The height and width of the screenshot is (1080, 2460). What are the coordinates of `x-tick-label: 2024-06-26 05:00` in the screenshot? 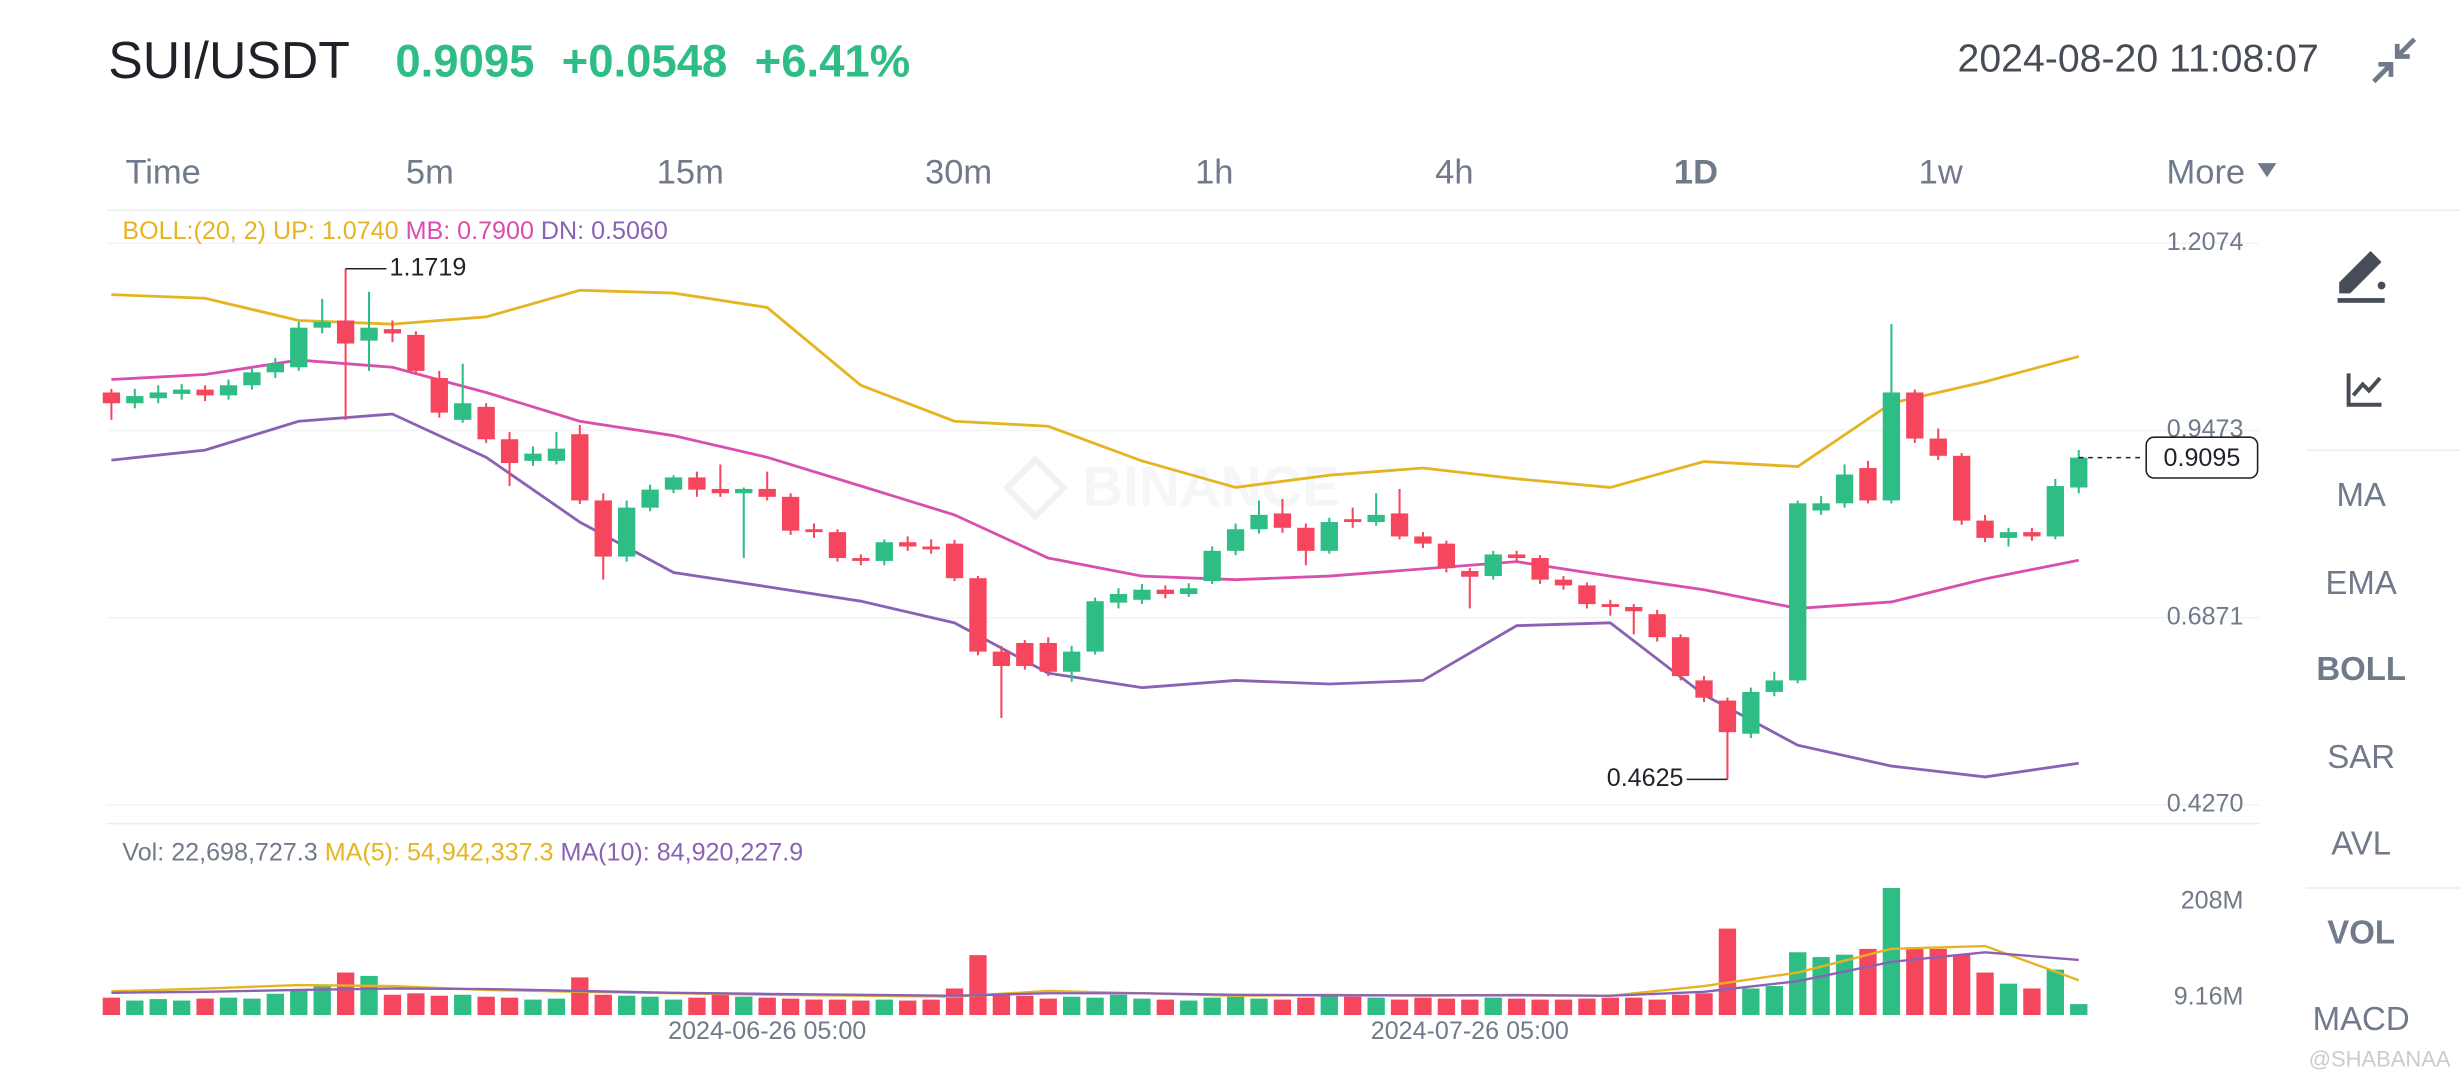 It's located at (767, 1031).